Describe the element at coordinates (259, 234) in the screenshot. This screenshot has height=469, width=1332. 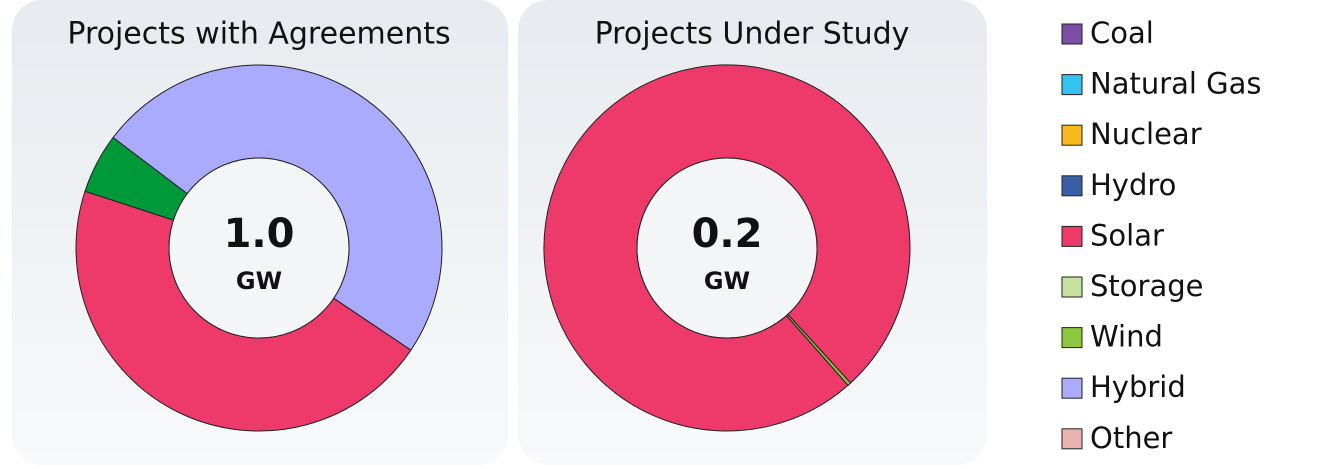
I see `center-value: 1.0` at that location.